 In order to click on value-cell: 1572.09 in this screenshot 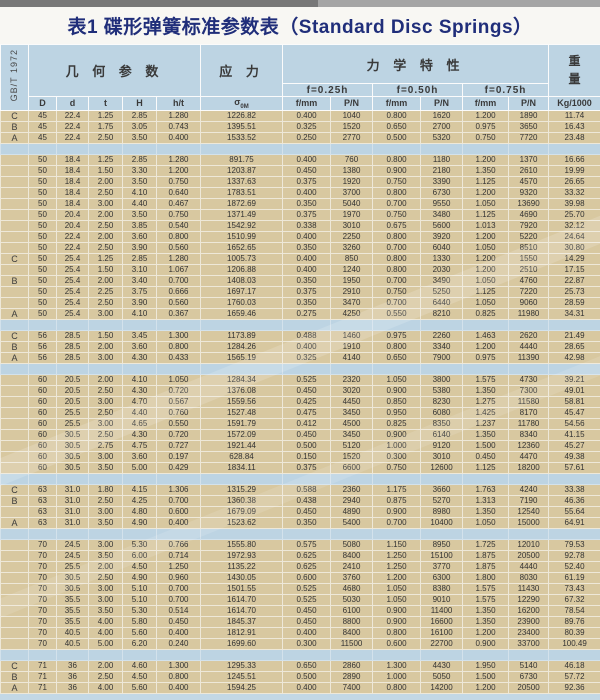, I will do `click(242, 434)`.